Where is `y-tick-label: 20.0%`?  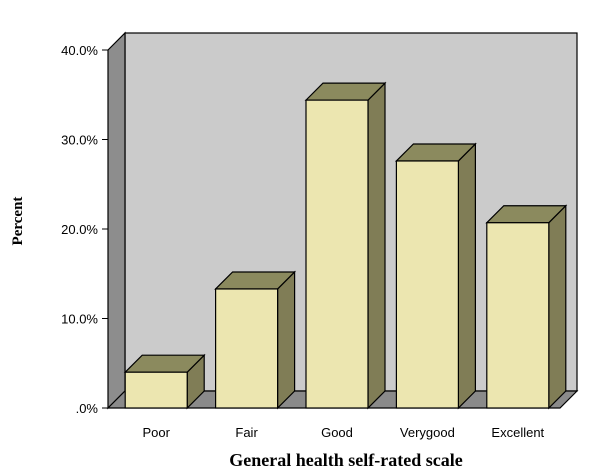 y-tick-label: 20.0% is located at coordinates (79, 229).